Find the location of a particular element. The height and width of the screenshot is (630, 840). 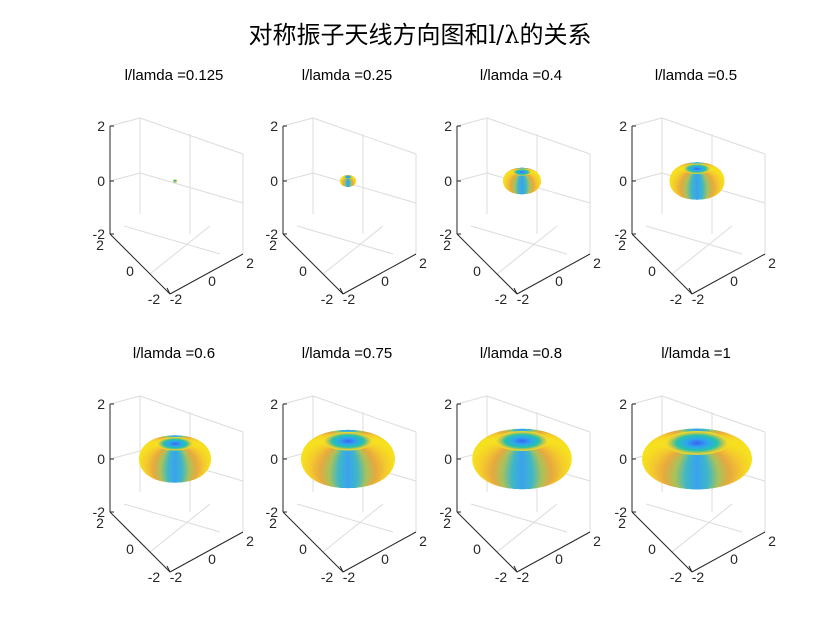

subplot-4: l/lamda =0.520-220-2 -202 is located at coordinates (696, 187).